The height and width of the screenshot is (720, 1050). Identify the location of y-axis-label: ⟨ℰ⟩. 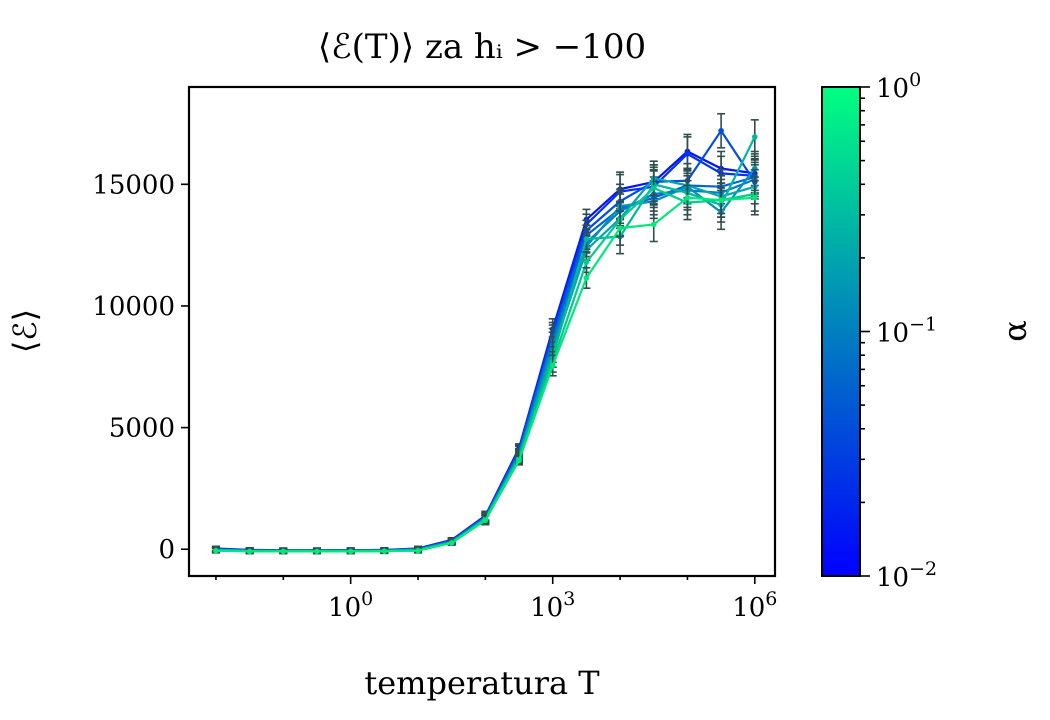
(25, 331).